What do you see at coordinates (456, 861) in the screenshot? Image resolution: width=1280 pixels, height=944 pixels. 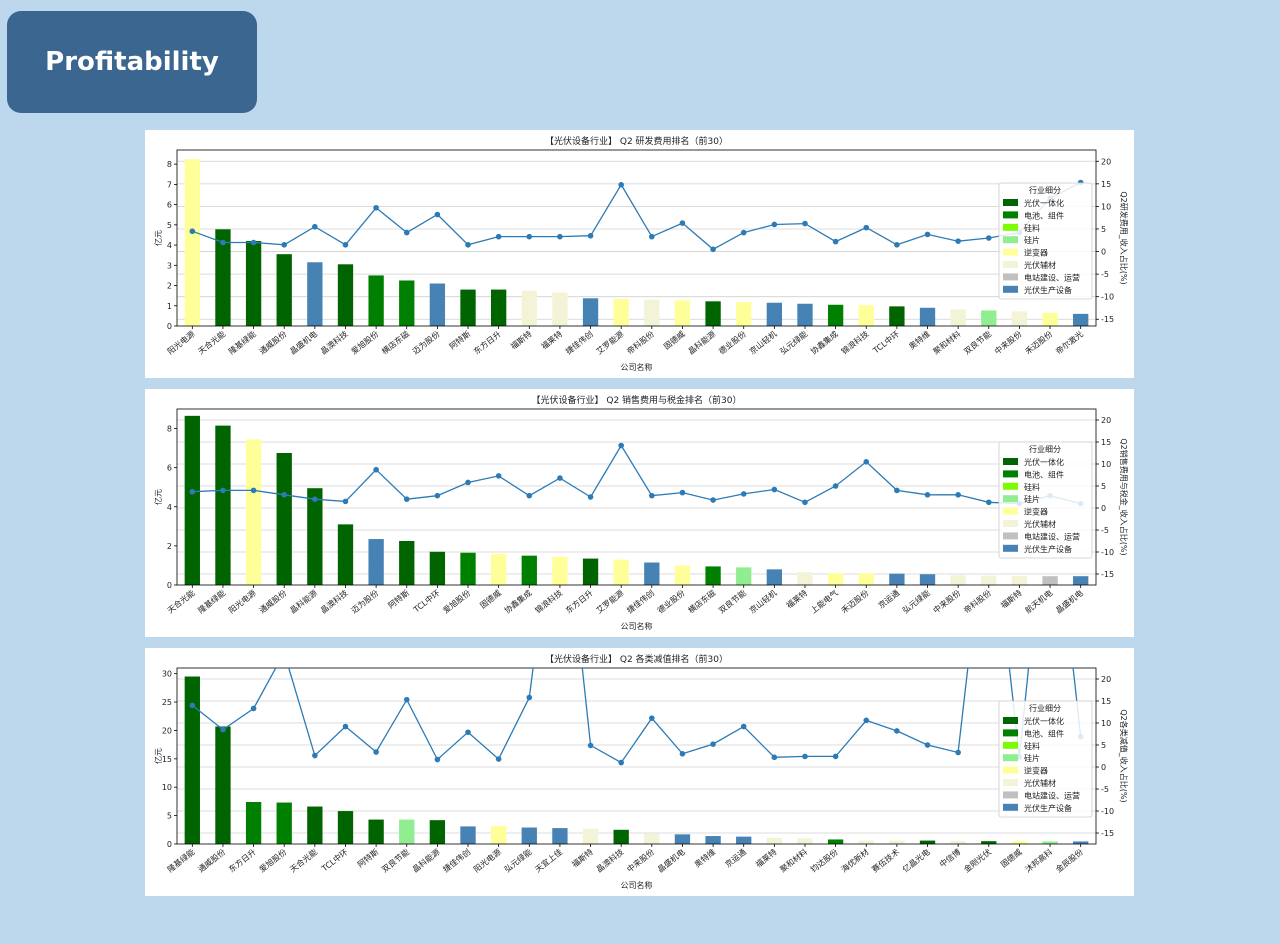 I see `x-tick-label: 捷佳伟创` at bounding box center [456, 861].